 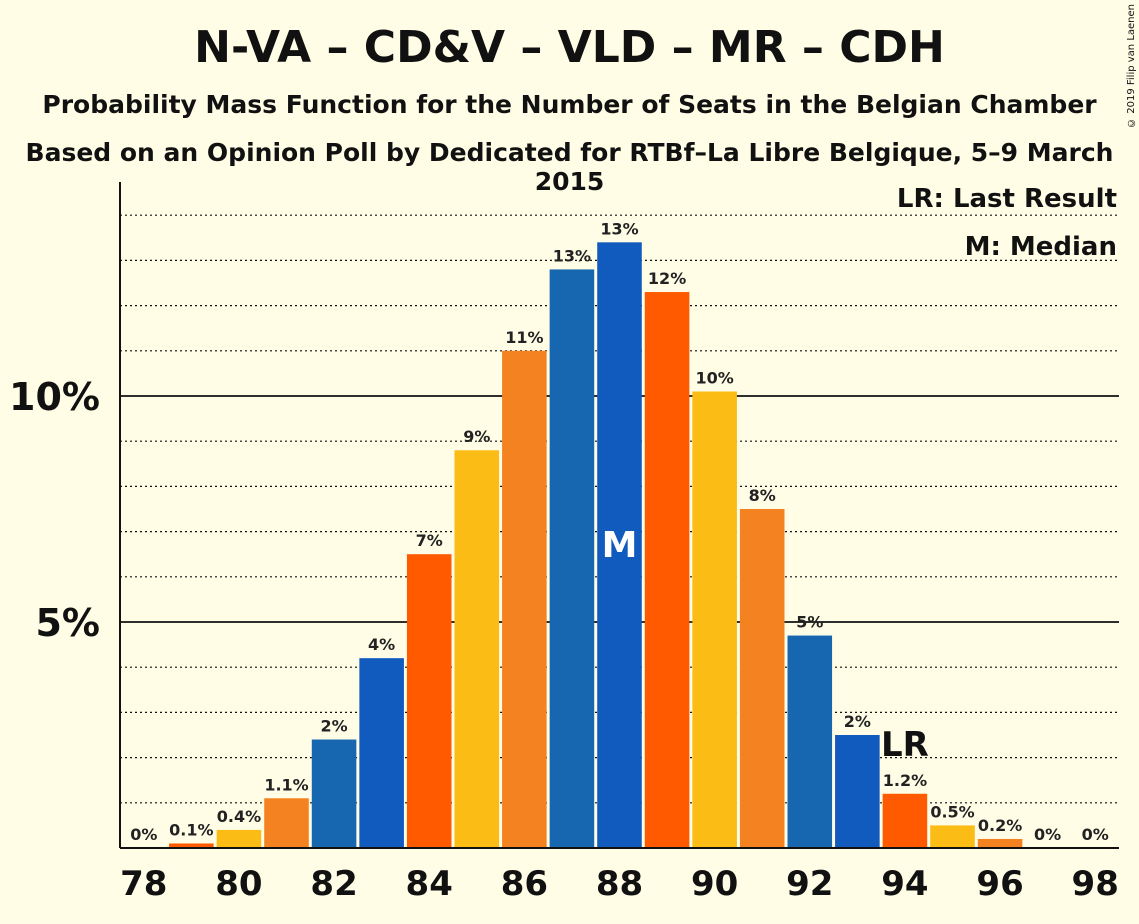 What do you see at coordinates (572, 255) in the screenshot?
I see `bar-label-seat-87: 13%` at bounding box center [572, 255].